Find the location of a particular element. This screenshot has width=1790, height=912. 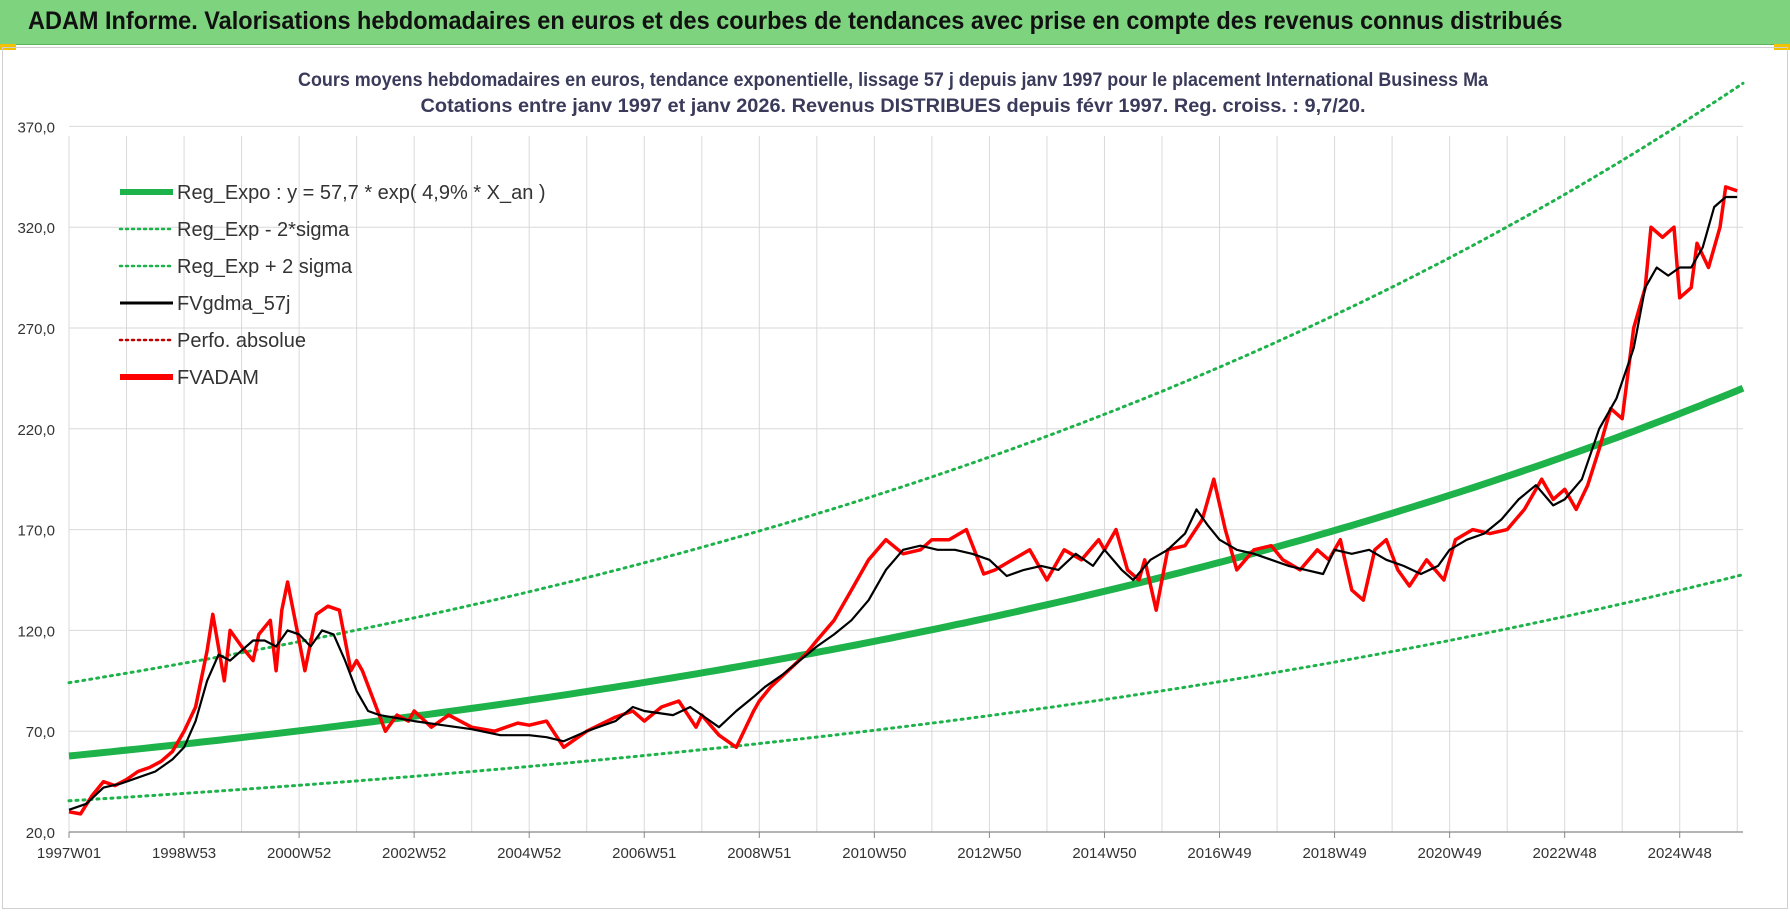

y-tick-label: 320,0 is located at coordinates (36, 228).